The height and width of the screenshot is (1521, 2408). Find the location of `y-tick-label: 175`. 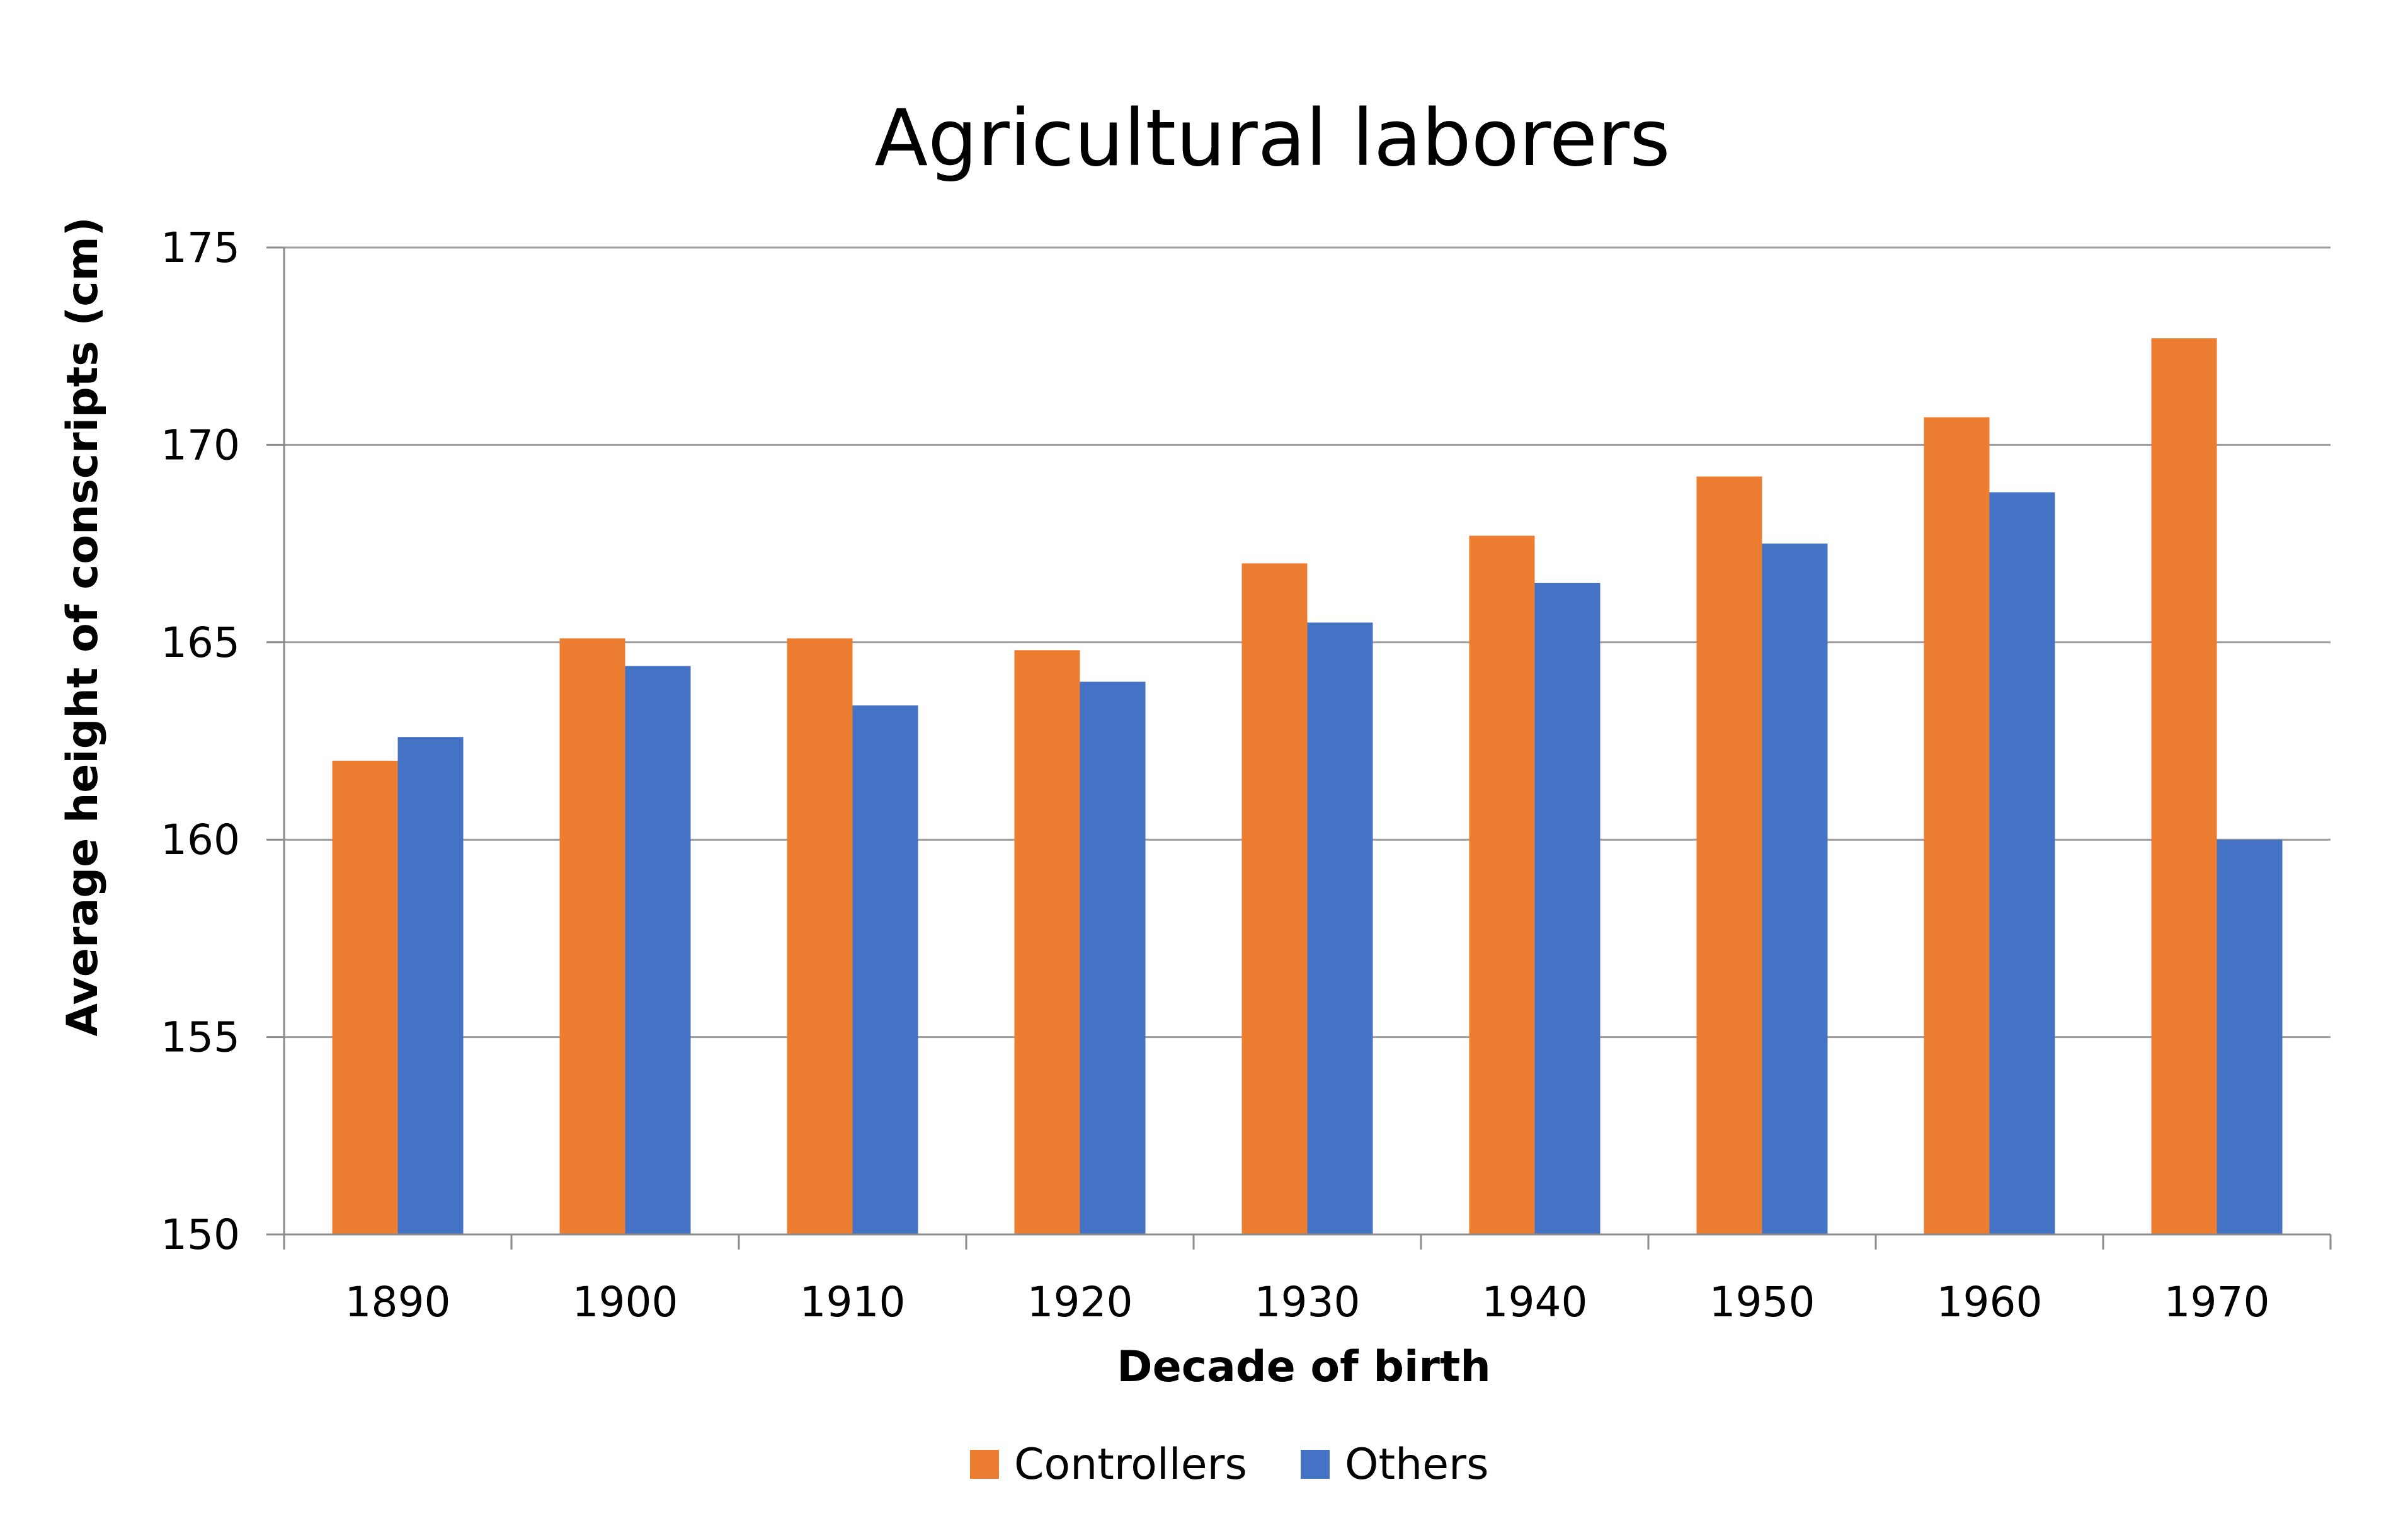

y-tick-label: 175 is located at coordinates (200, 248).